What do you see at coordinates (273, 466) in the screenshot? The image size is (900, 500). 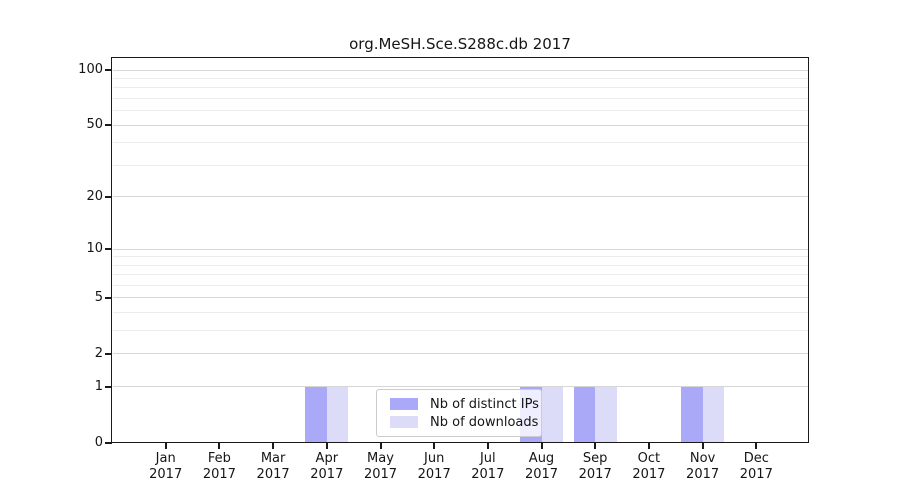 I see `x-tick-label-mar: Mar 2017` at bounding box center [273, 466].